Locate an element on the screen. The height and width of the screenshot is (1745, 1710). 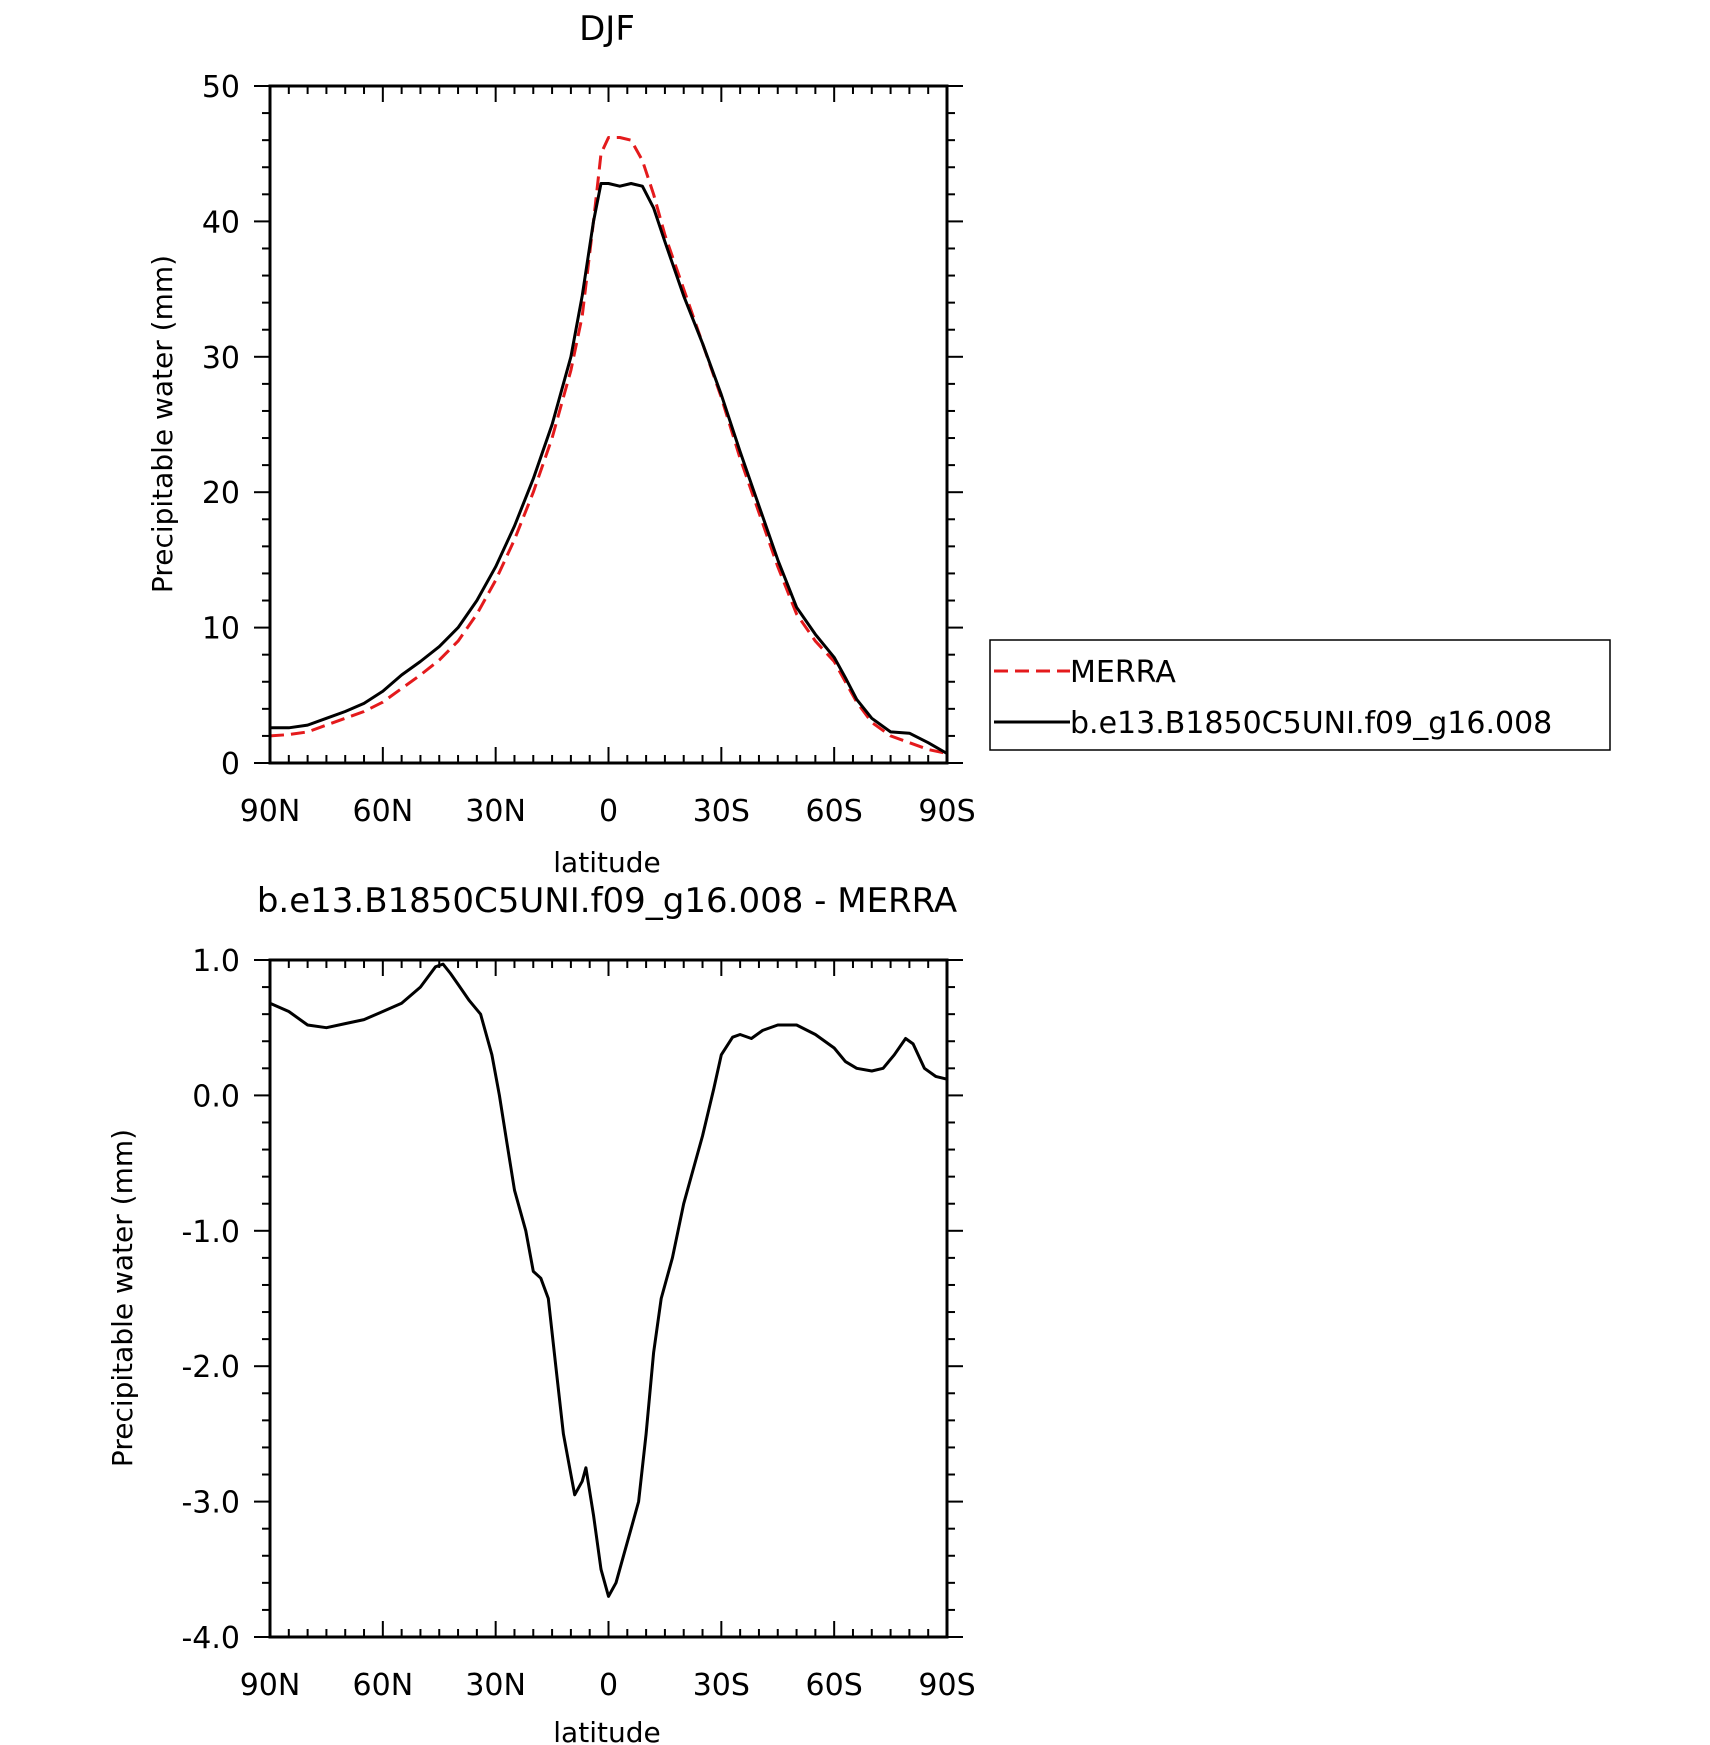
bottom-y-tick-label: 1.0 is located at coordinates (216, 961).